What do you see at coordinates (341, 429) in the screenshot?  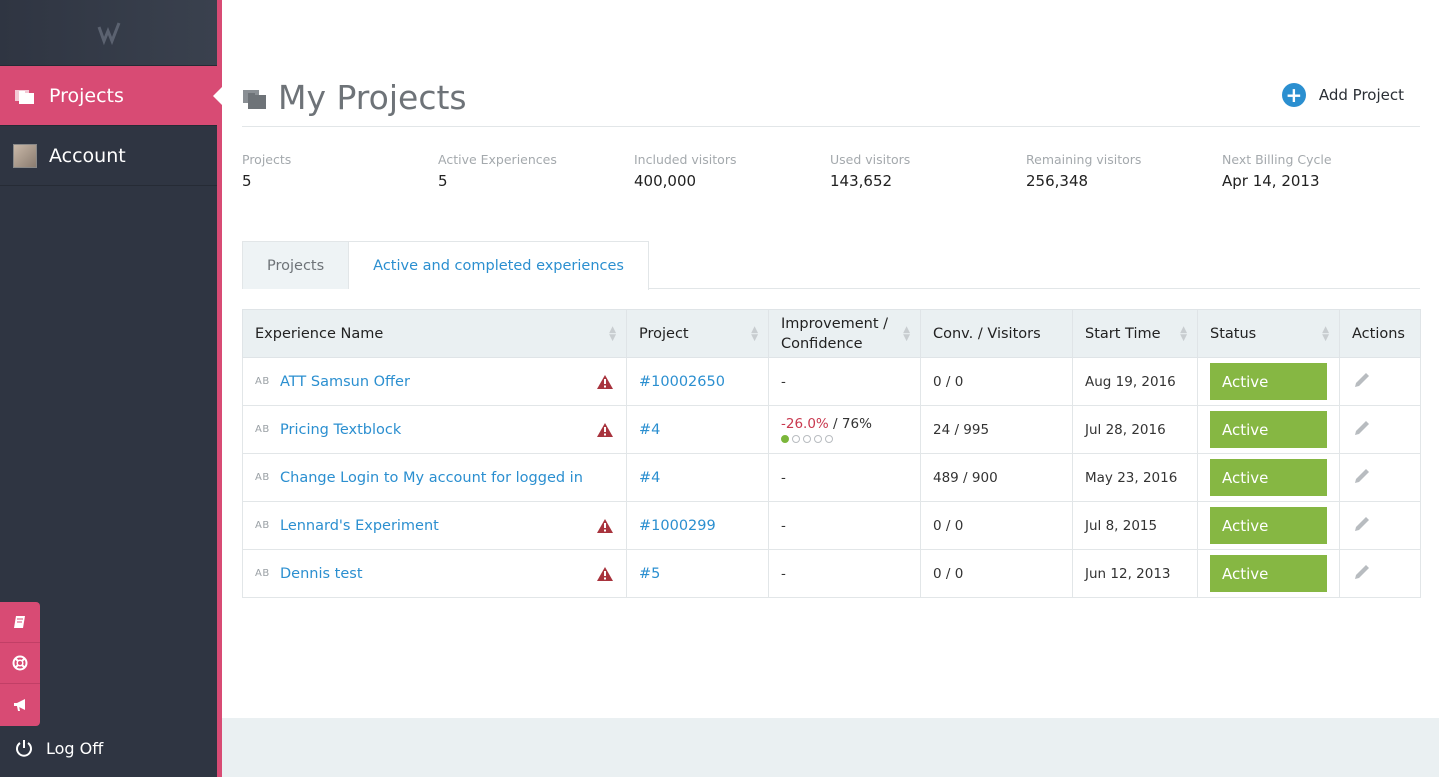 I see `experience-link: Pricing Textblock` at bounding box center [341, 429].